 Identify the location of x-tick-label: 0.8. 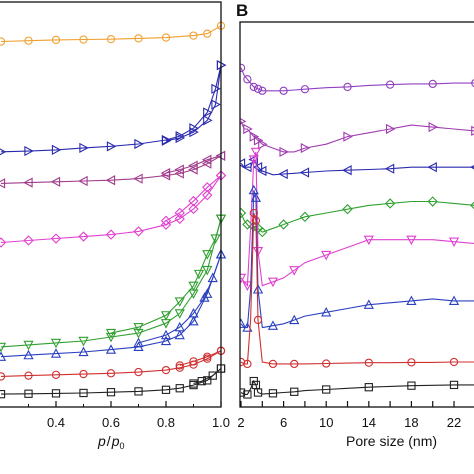
(166, 422).